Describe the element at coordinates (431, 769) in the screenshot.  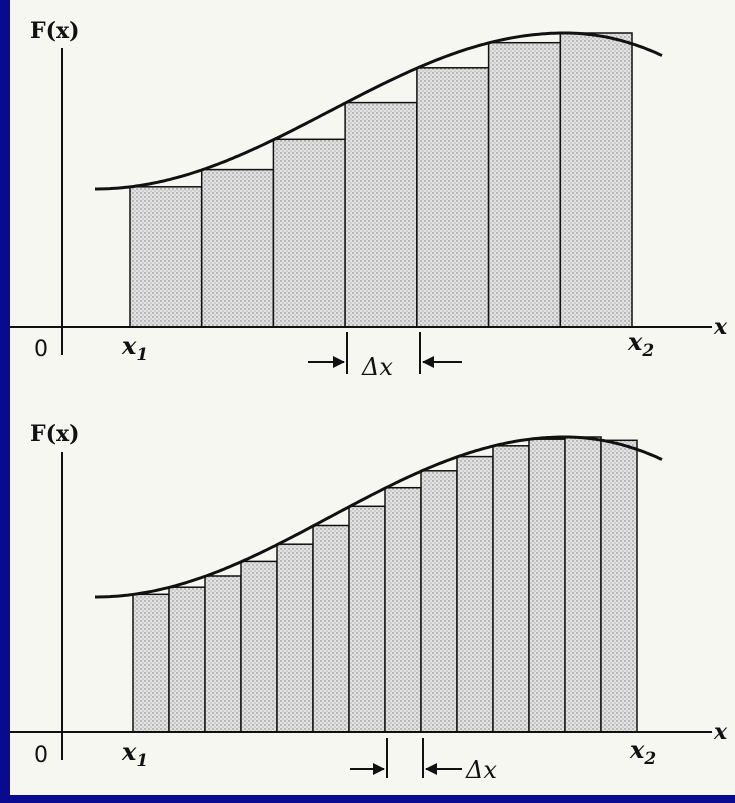
I see `delta-arrowhead-right-bottom` at that location.